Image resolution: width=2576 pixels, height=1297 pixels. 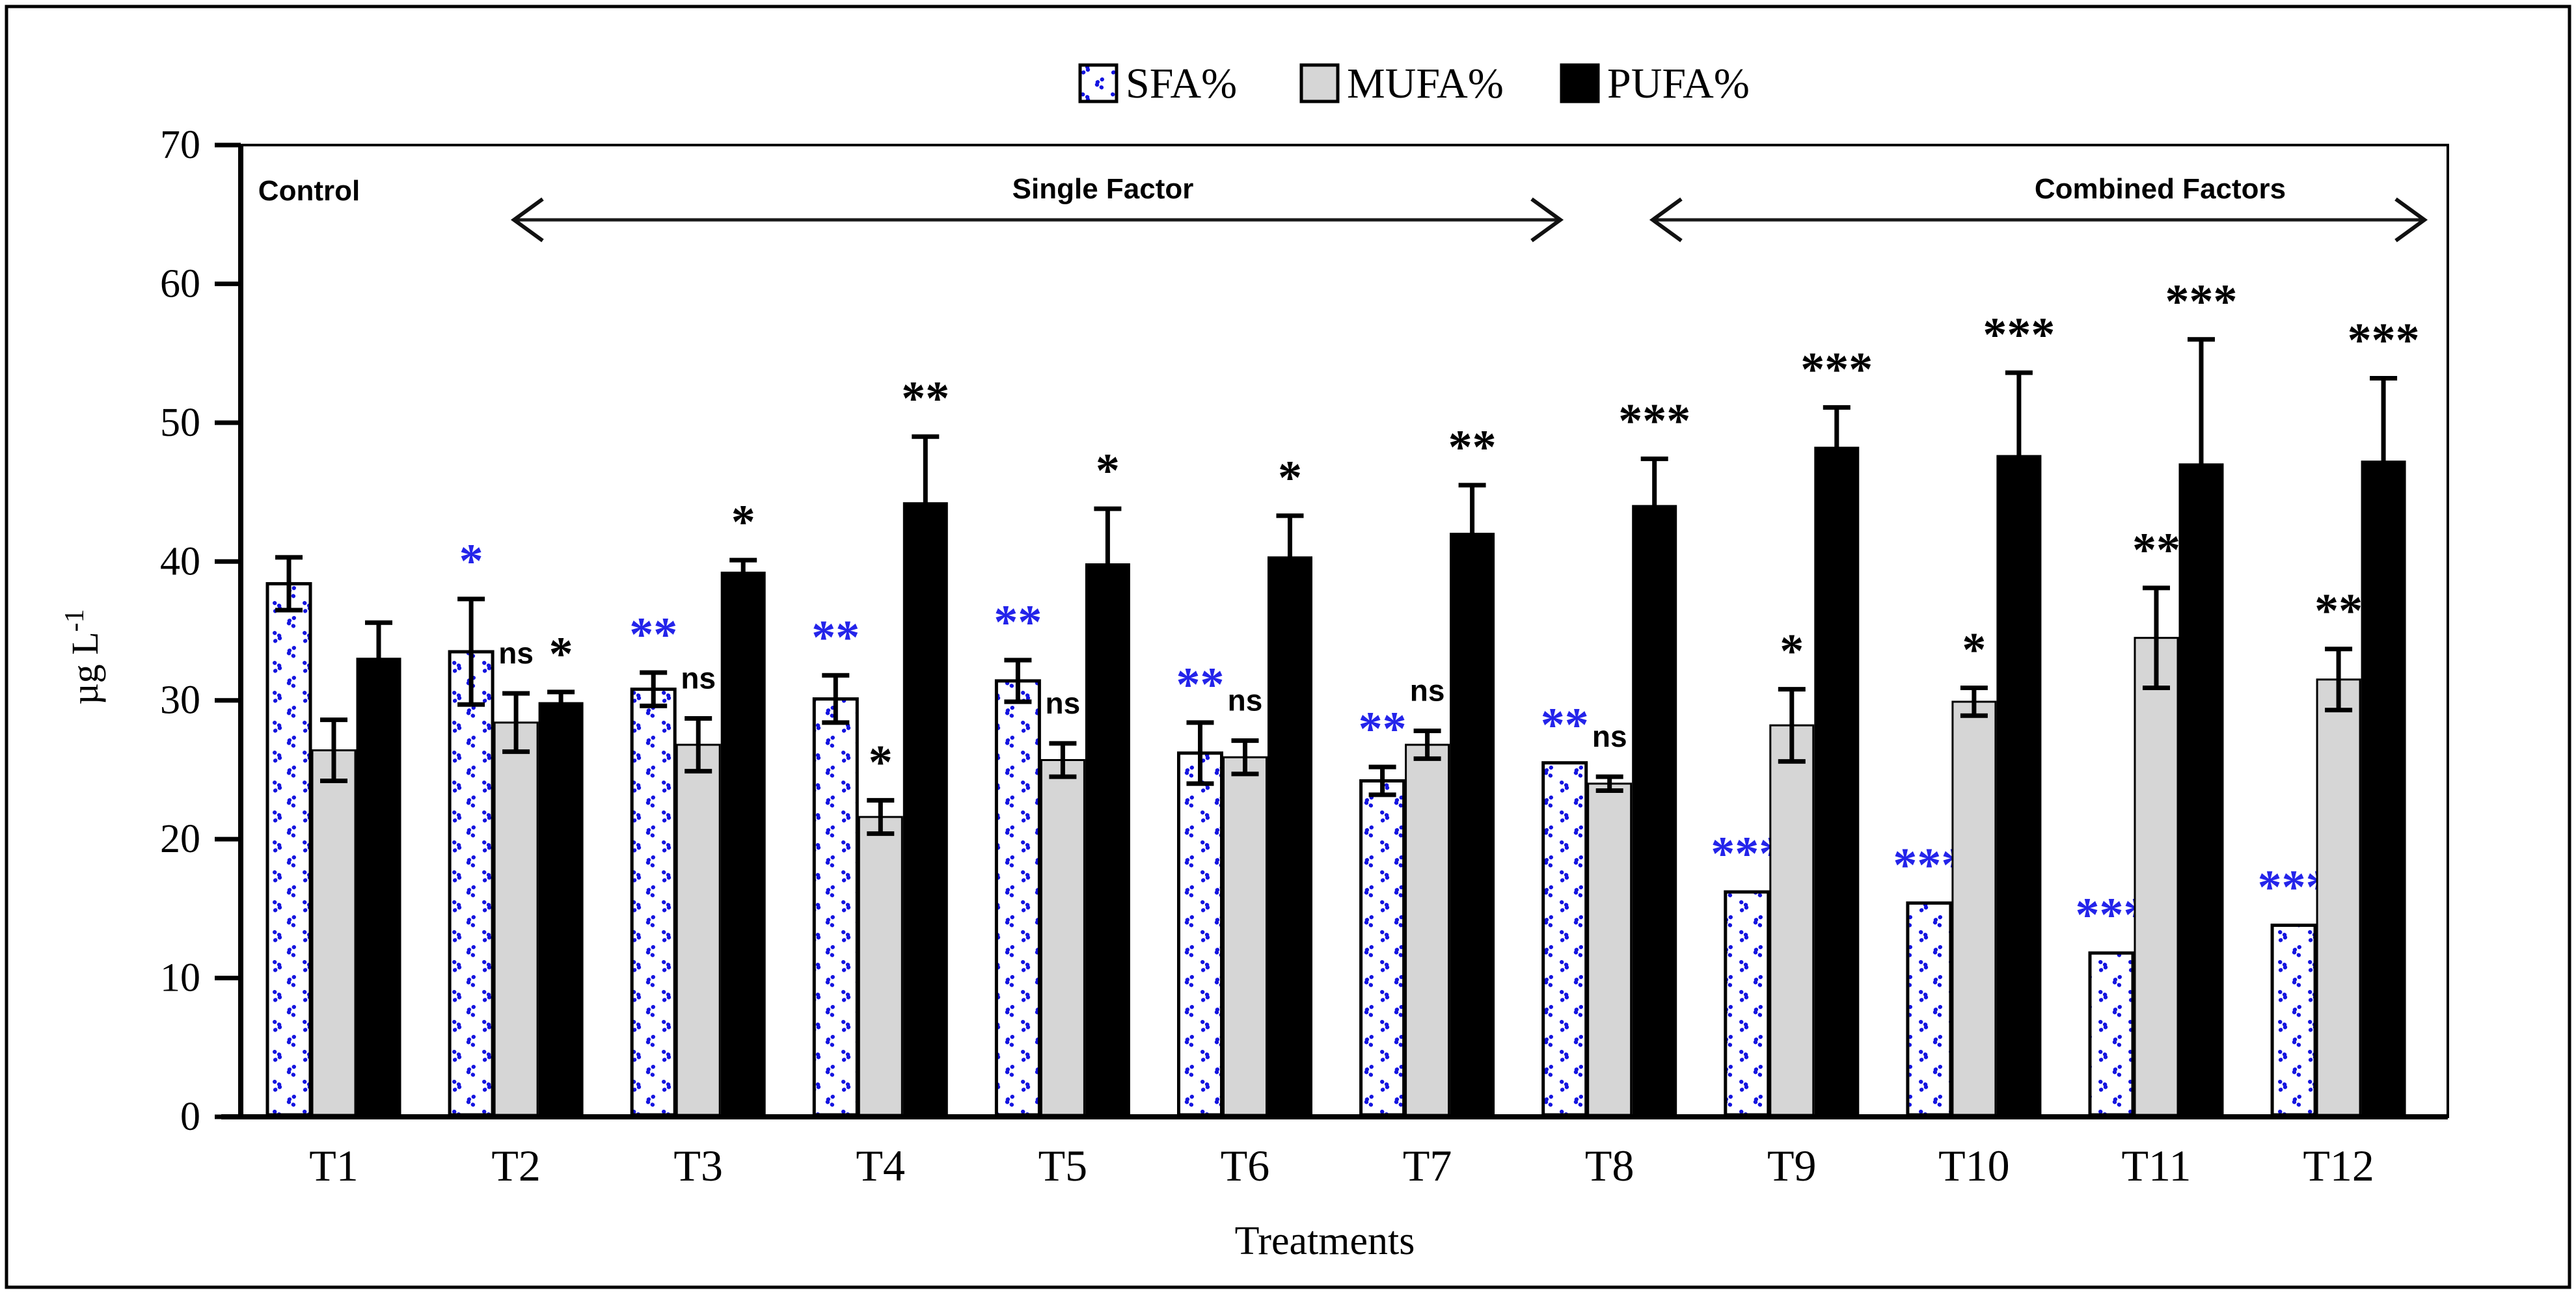 What do you see at coordinates (698, 1165) in the screenshot?
I see `x-tick-label-T3: T3` at bounding box center [698, 1165].